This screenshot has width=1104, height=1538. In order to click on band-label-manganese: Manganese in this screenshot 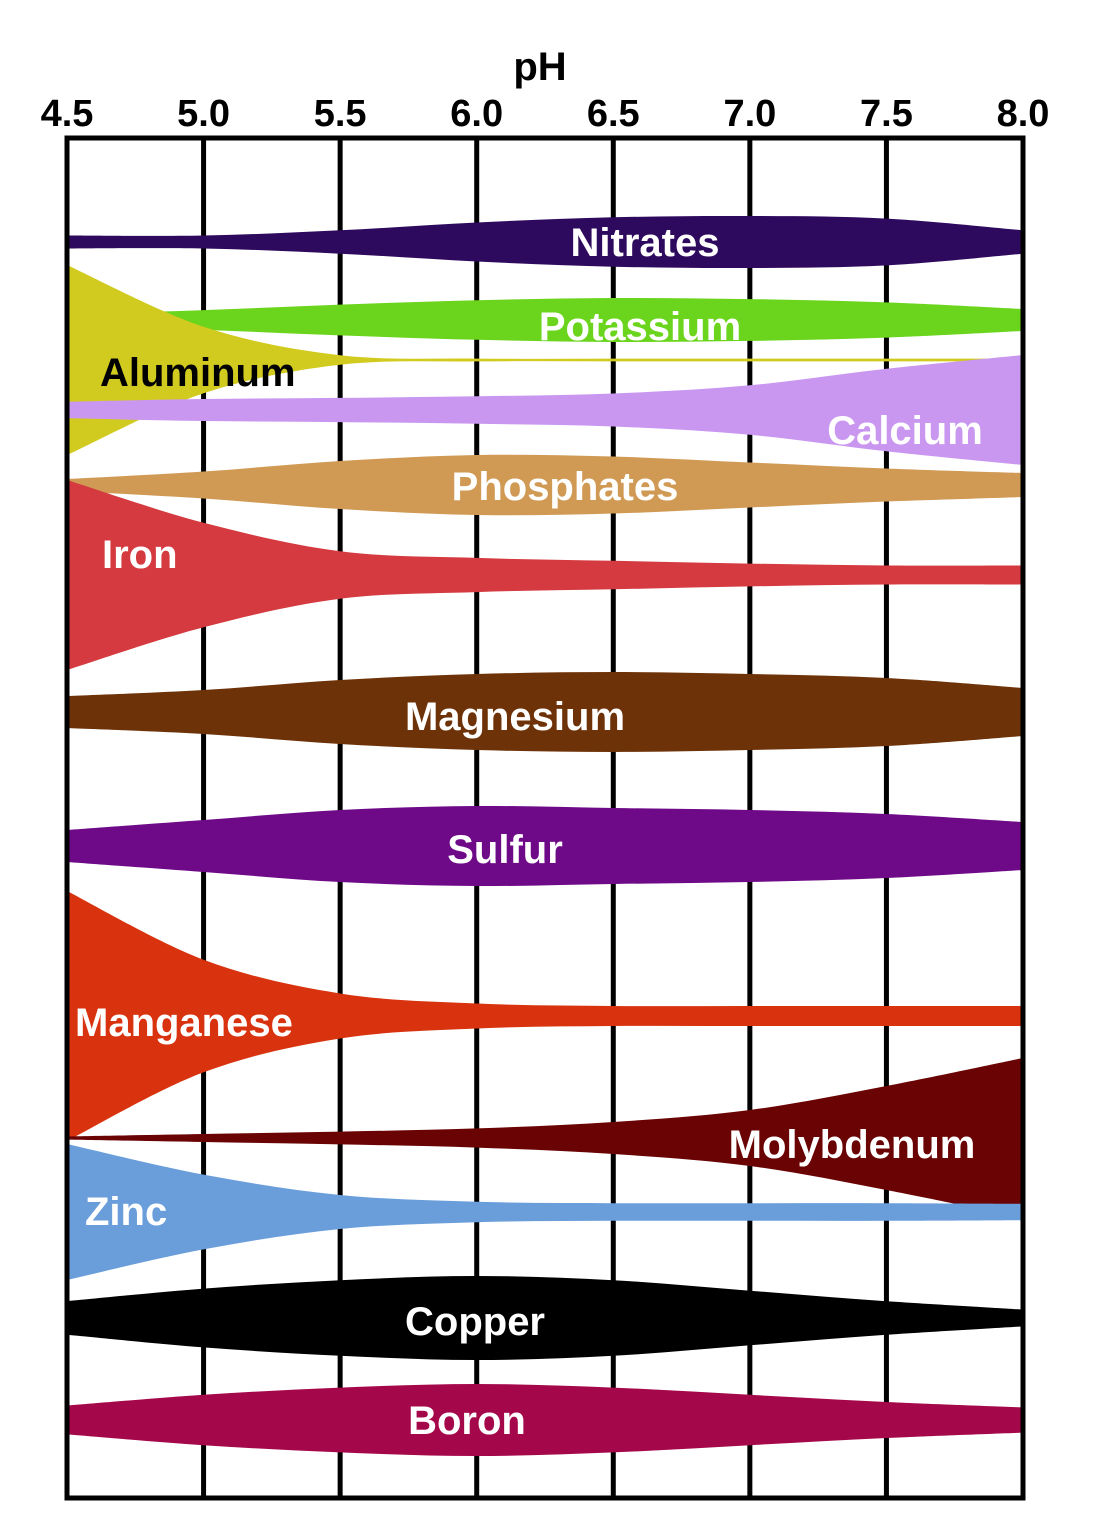, I will do `click(184, 1023)`.